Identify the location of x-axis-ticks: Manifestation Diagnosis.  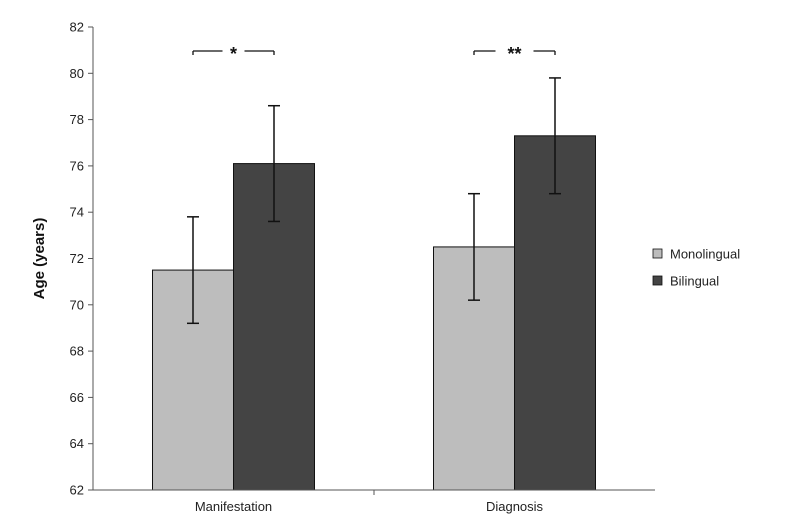
(369, 502).